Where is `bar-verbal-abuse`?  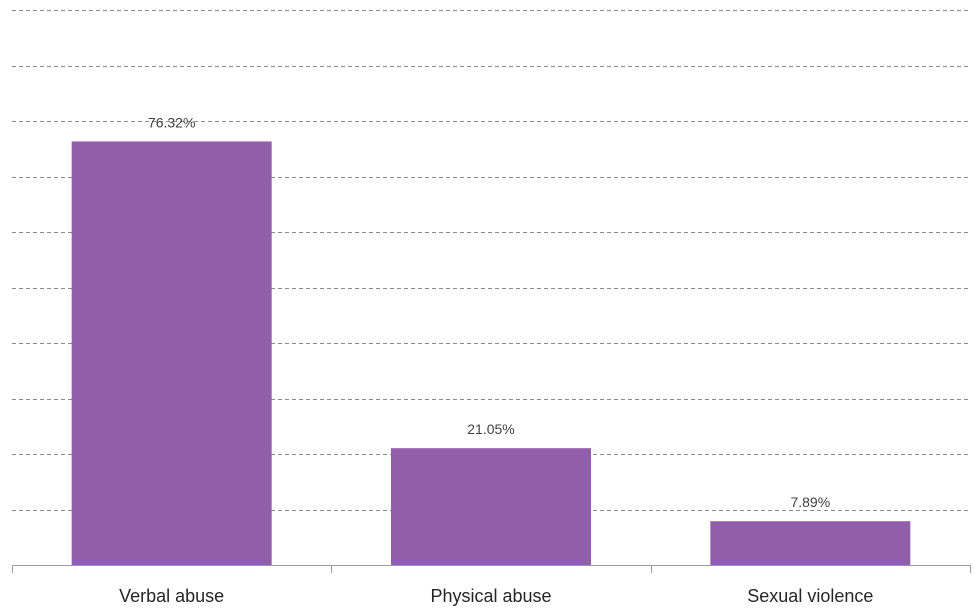
bar-verbal-abuse is located at coordinates (171, 353).